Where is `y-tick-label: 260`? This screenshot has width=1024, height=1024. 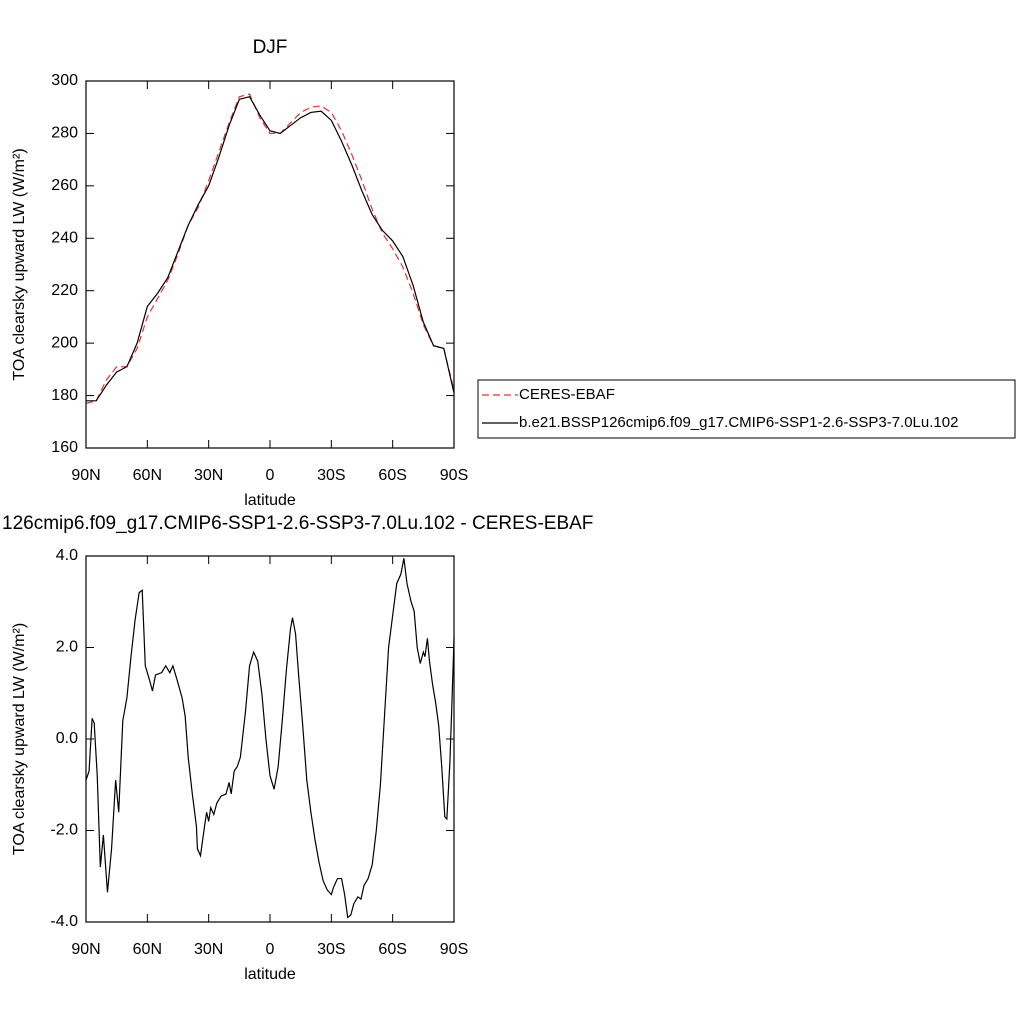 y-tick-label: 260 is located at coordinates (64, 185).